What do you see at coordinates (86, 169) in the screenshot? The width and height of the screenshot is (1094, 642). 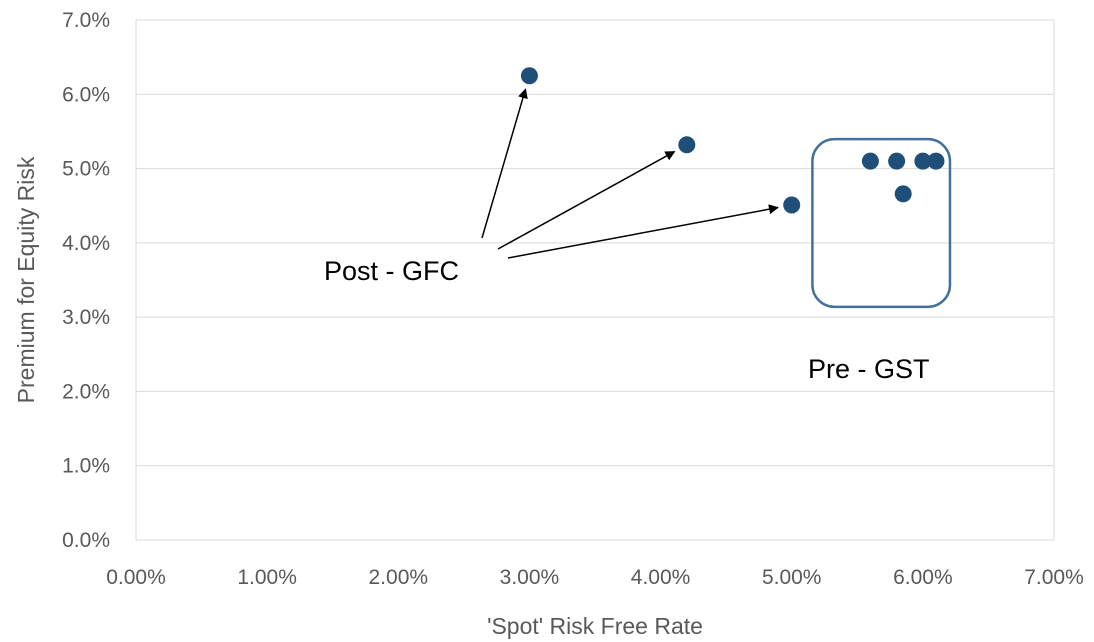 I see `y-tick-label: 5.0%` at bounding box center [86, 169].